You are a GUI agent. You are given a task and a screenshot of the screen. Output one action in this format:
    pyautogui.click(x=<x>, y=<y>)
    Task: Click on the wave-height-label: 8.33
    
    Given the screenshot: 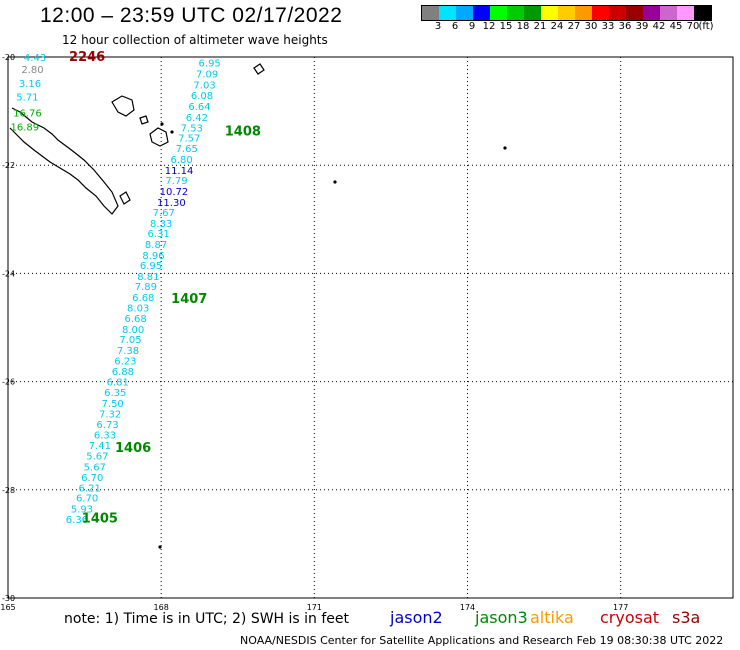 What is the action you would take?
    pyautogui.click(x=161, y=224)
    